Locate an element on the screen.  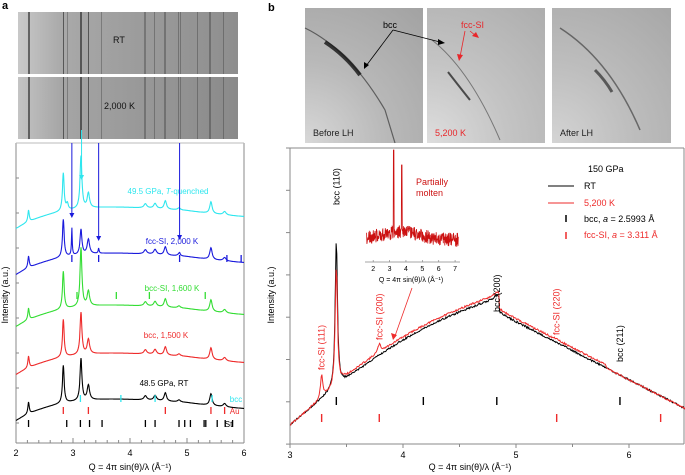
inset-x-tick-label: 5 is located at coordinates (422, 269).